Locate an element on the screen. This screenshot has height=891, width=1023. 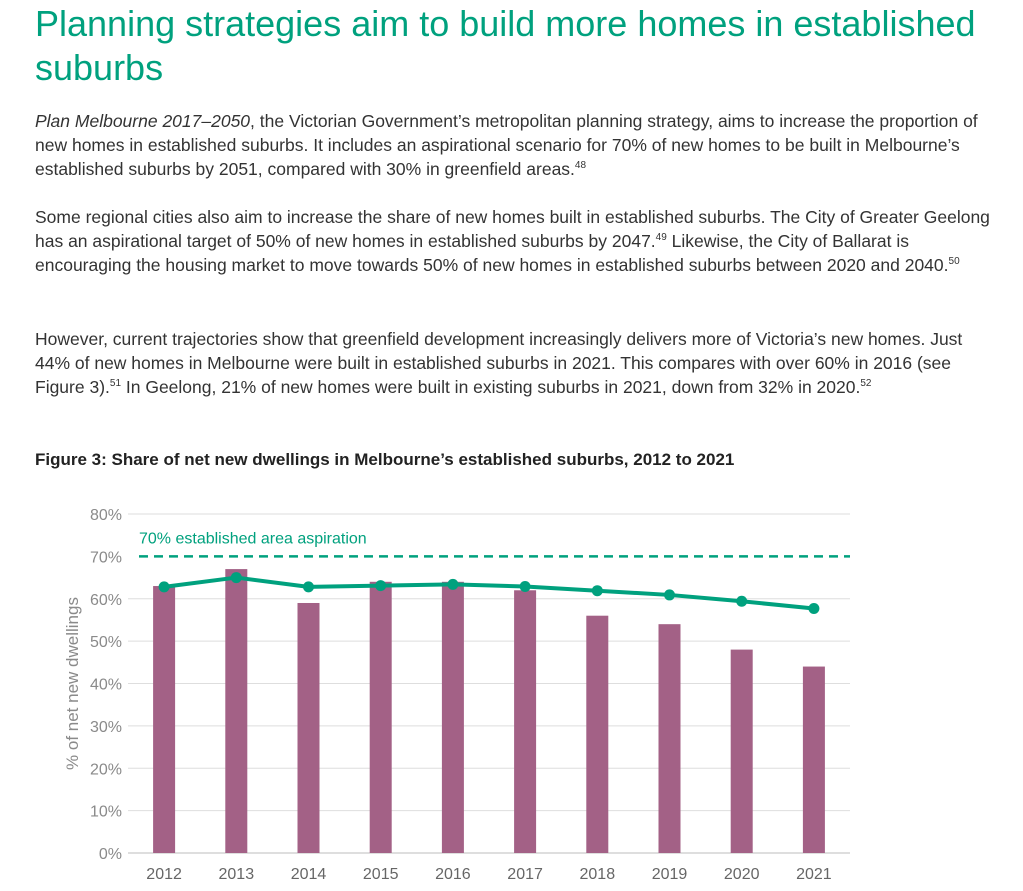
y-tick-label: 30% is located at coordinates (106, 727).